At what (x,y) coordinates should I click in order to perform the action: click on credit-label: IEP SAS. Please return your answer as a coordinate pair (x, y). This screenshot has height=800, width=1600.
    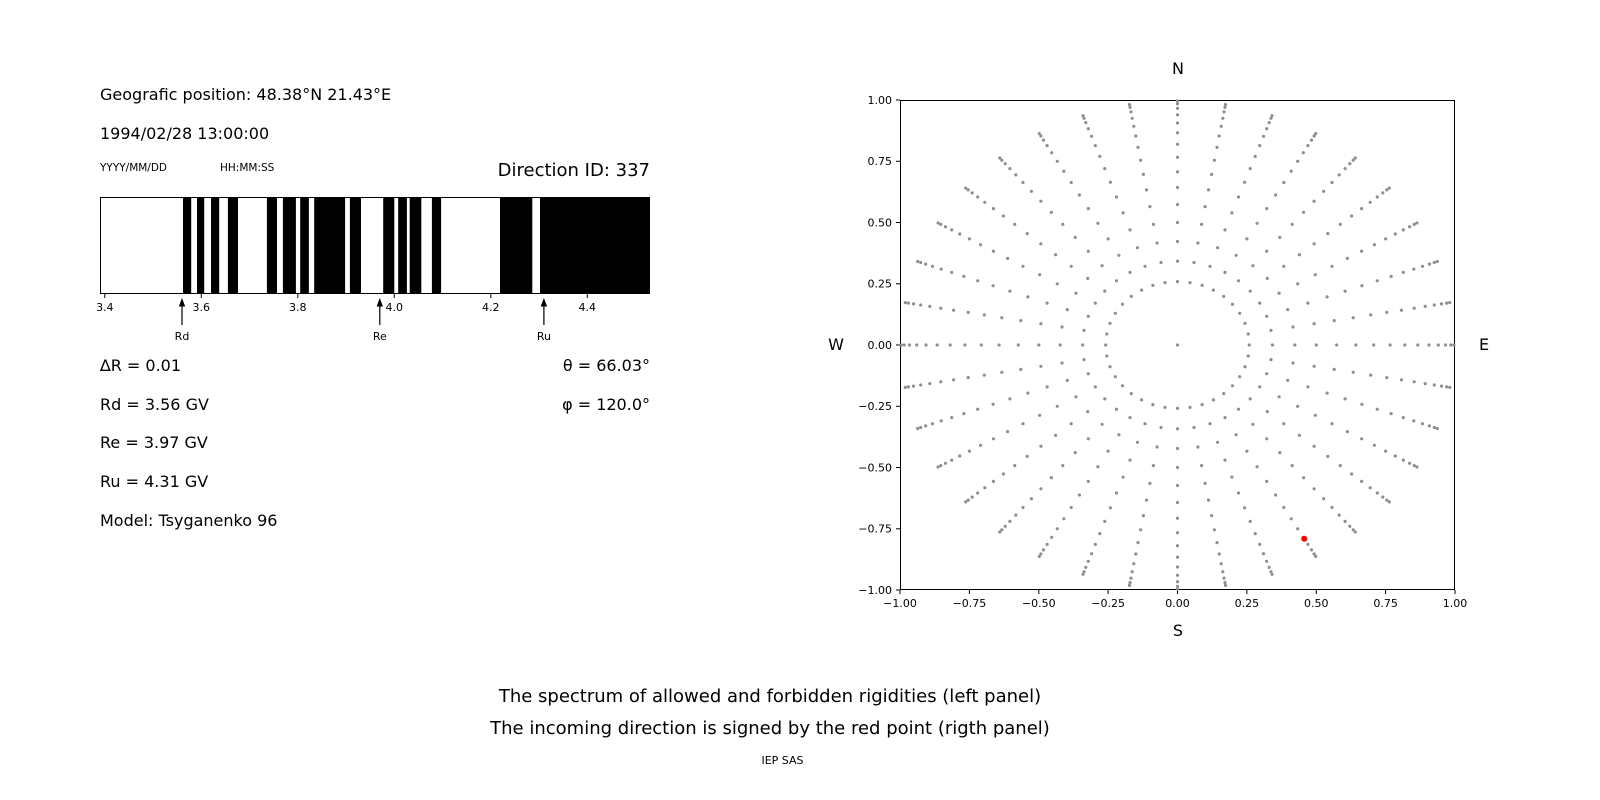
    Looking at the image, I should click on (782, 760).